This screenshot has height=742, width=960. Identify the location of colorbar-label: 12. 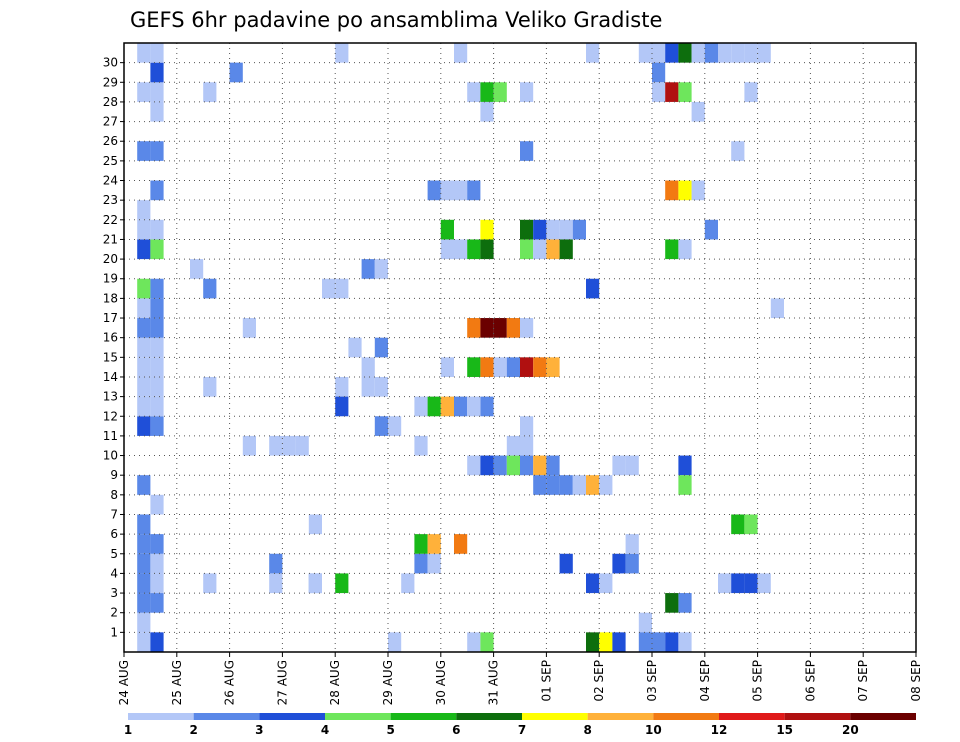
(719, 730).